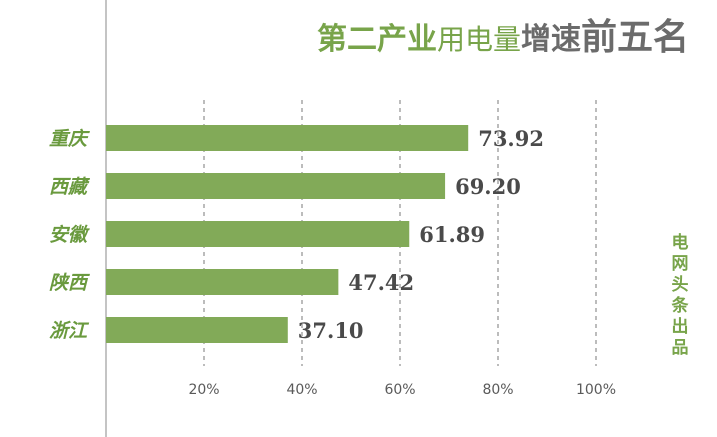  Describe the element at coordinates (680, 243) in the screenshot. I see `credit-char-1: 电` at that location.